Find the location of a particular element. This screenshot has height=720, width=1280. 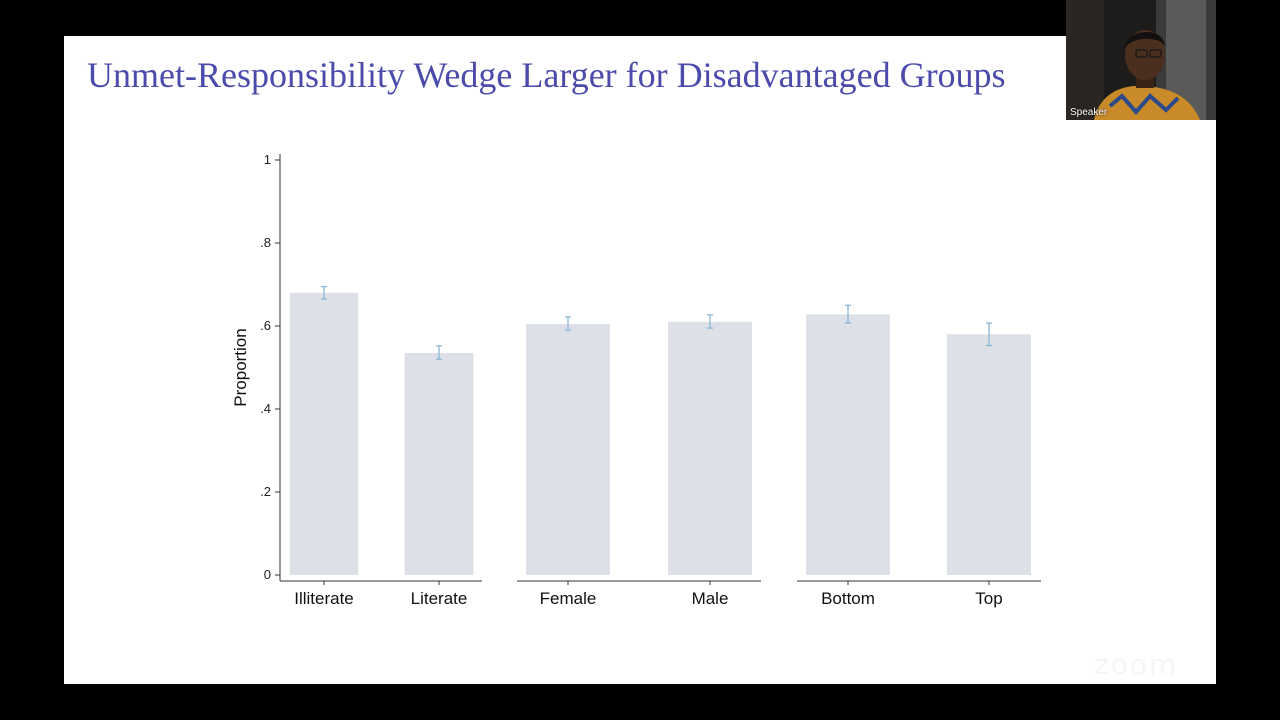

category-label: Illiterate is located at coordinates (324, 598).